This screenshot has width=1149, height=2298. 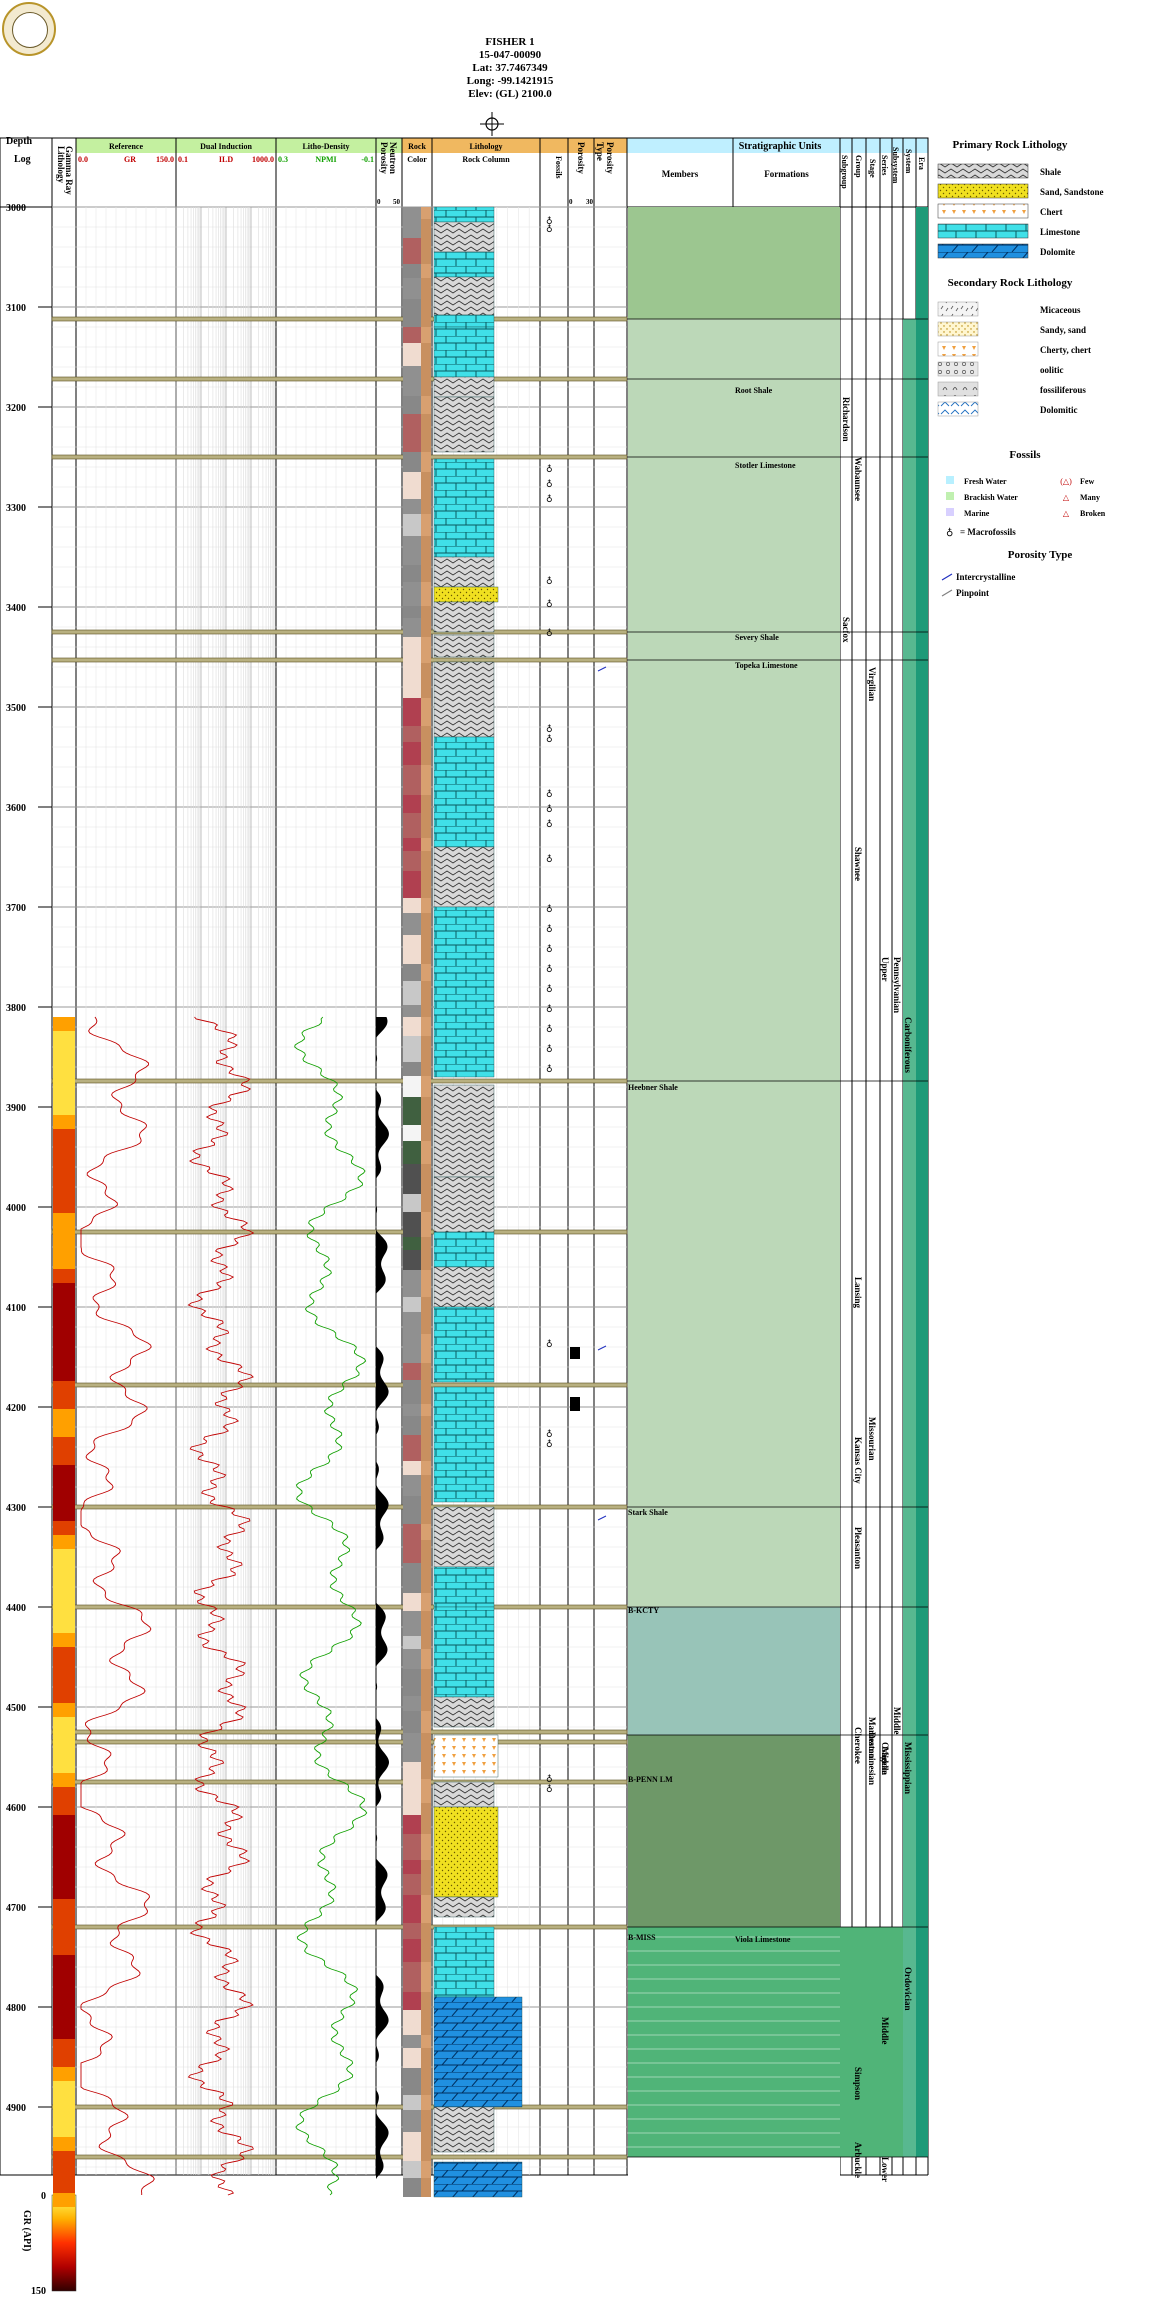 What do you see at coordinates (478, 2052) in the screenshot?
I see `lithology-interval-dolo` at bounding box center [478, 2052].